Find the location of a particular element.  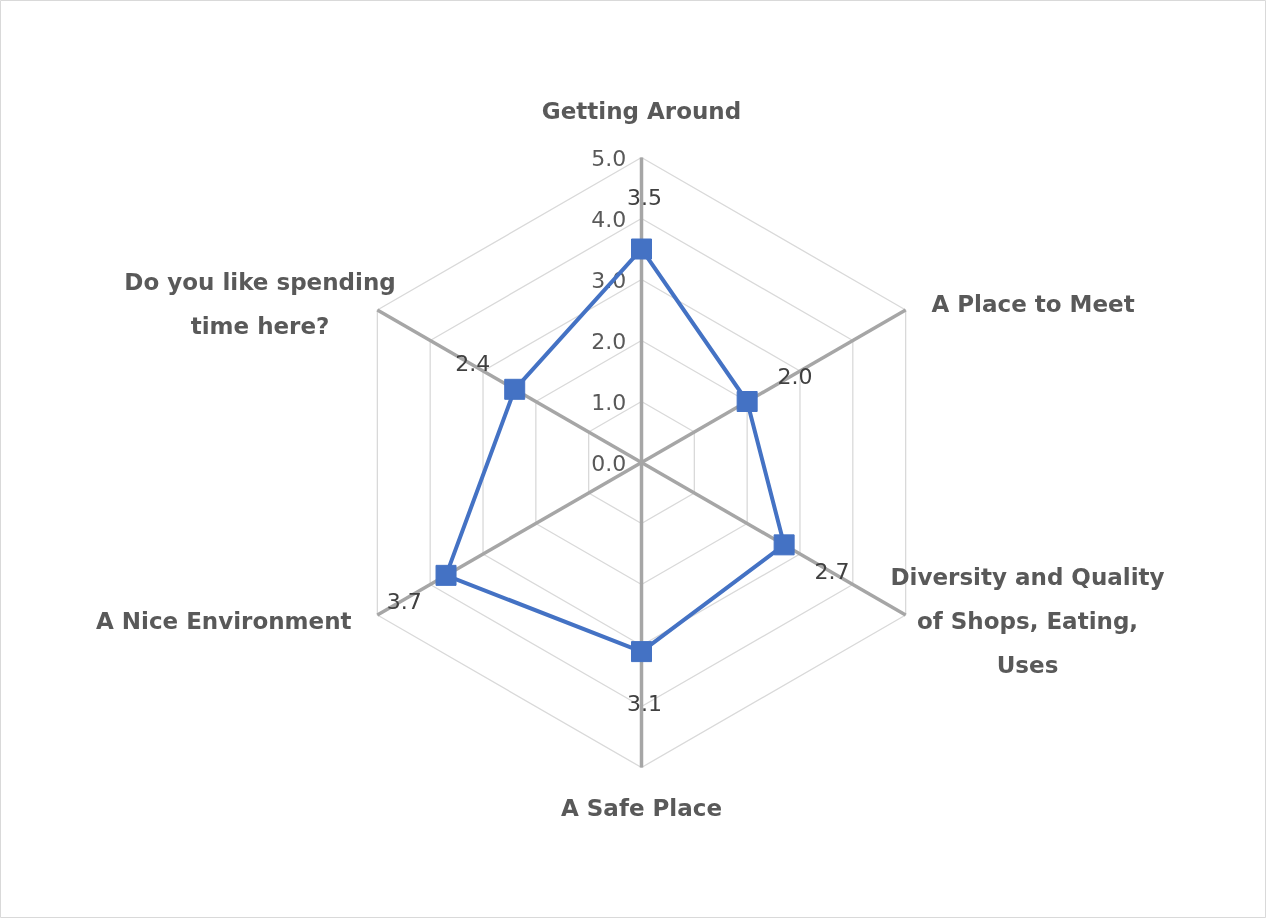

spoke-label: Getting Around is located at coordinates (641, 110).